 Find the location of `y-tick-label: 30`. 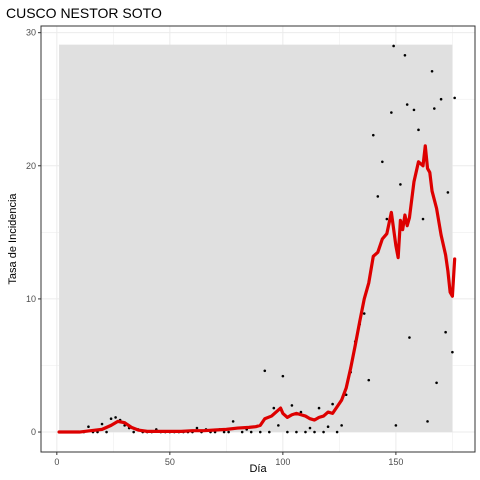

y-tick-label: 30 is located at coordinates (31, 33).